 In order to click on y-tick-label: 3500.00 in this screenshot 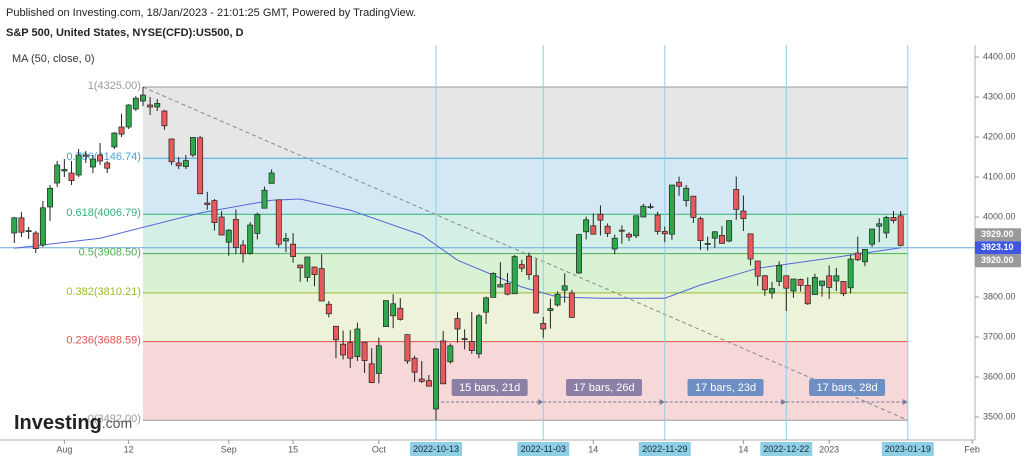, I will do `click(999, 416)`.